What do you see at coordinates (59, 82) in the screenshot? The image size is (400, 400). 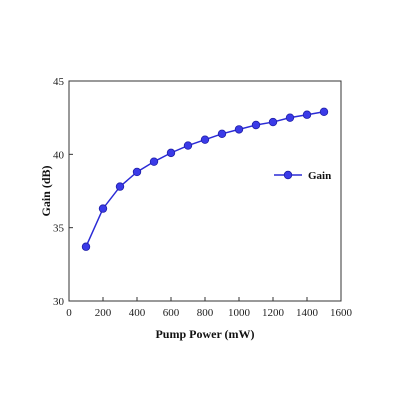 I see `y-tick-label: 45` at bounding box center [59, 82].